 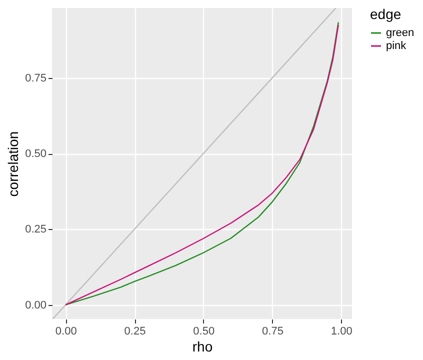 I want to click on legend-title: edge, so click(x=386, y=14).